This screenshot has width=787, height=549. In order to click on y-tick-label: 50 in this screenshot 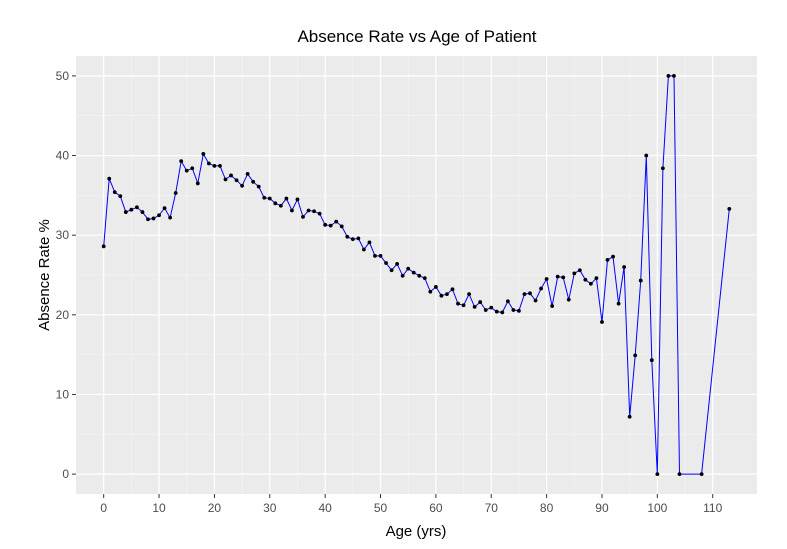, I will do `click(63, 76)`.